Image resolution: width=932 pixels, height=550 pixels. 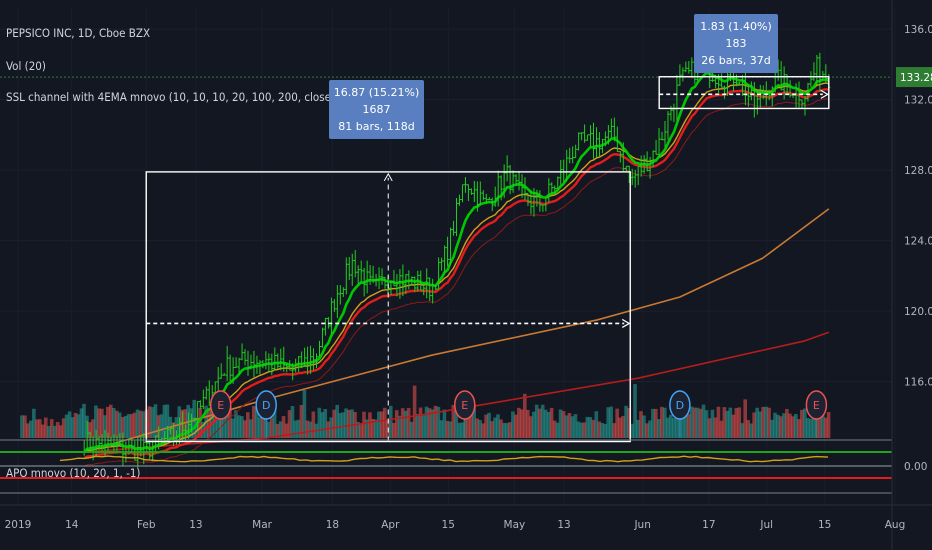 I want to click on x-tick-label: Aug, so click(x=895, y=525).